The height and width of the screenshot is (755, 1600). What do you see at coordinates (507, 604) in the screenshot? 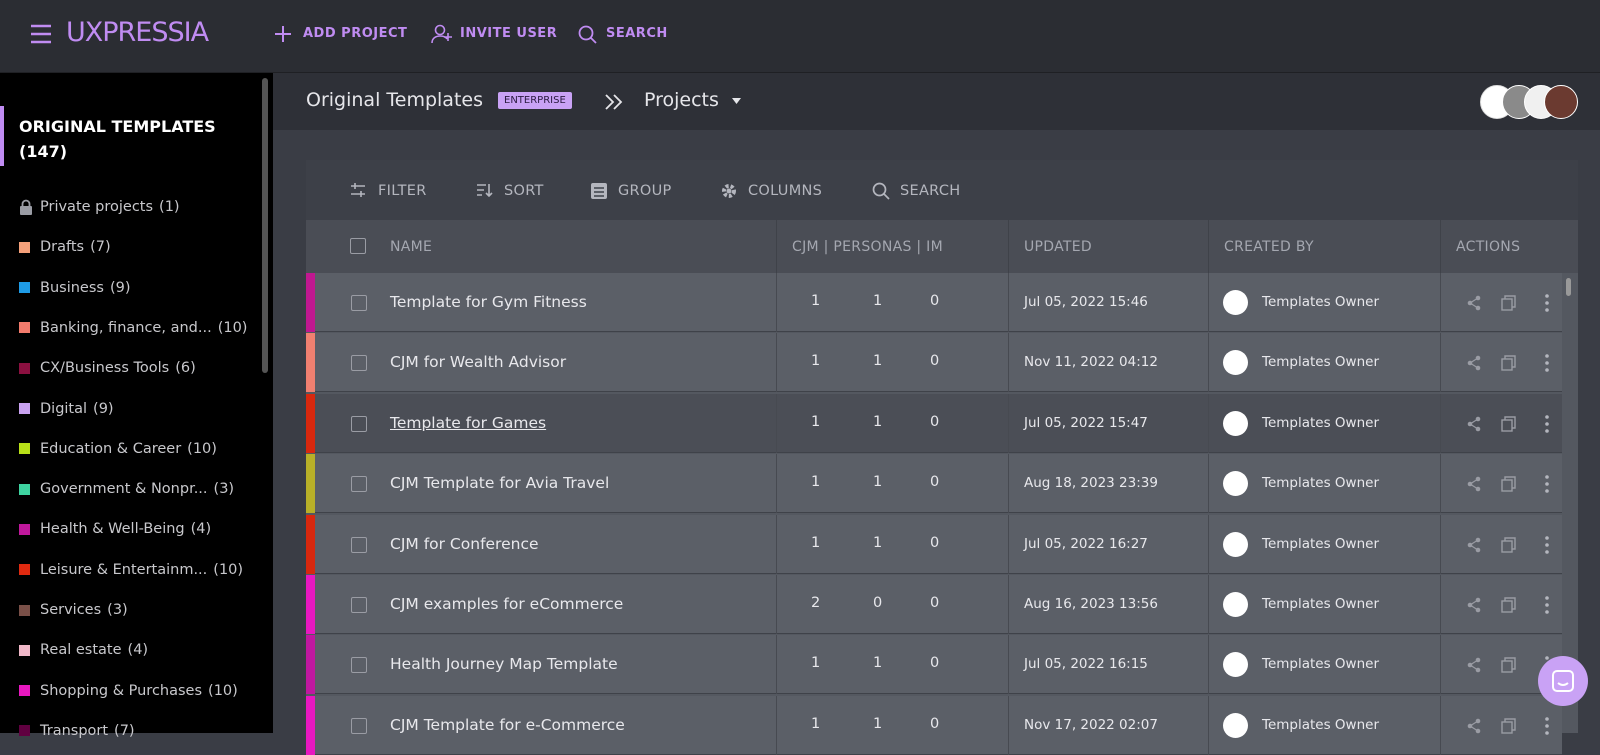
I see `project-name: CJM examples for eCommerce` at bounding box center [507, 604].